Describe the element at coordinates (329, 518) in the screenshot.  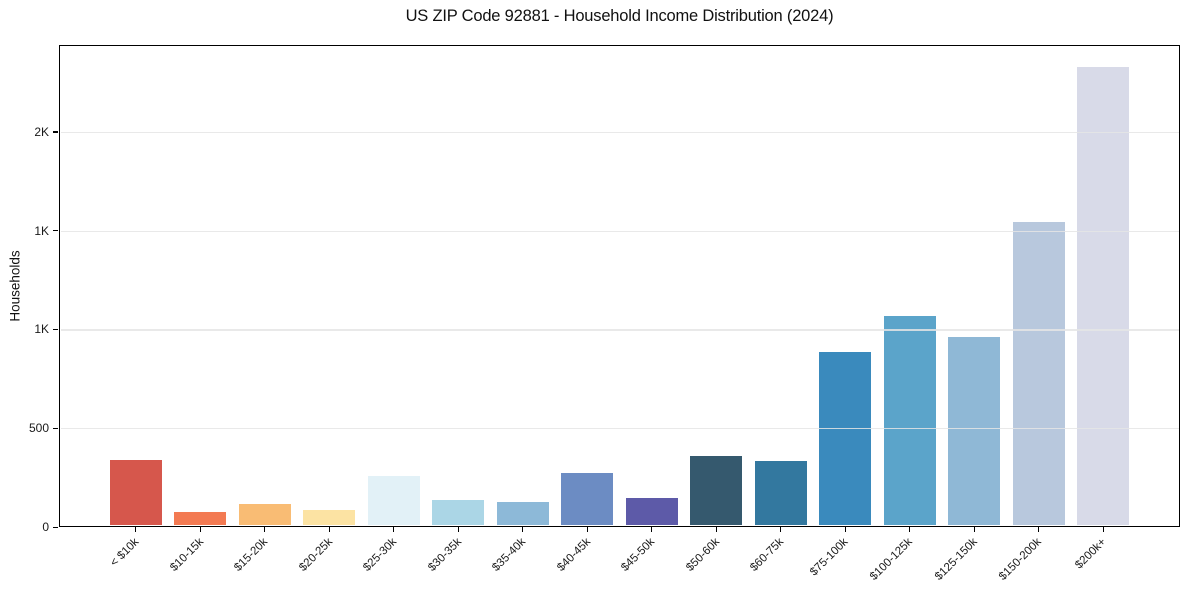
I see `bar-20-25k` at that location.